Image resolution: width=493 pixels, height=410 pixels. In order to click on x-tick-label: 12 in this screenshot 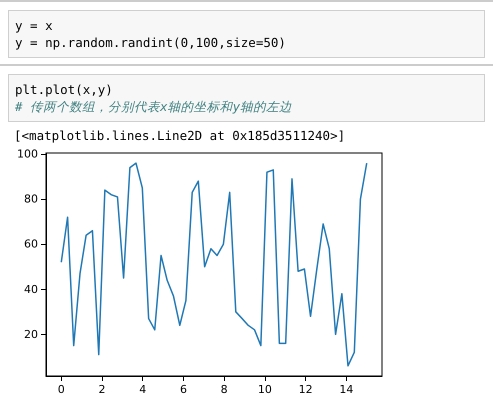, I will do `click(305, 389)`.